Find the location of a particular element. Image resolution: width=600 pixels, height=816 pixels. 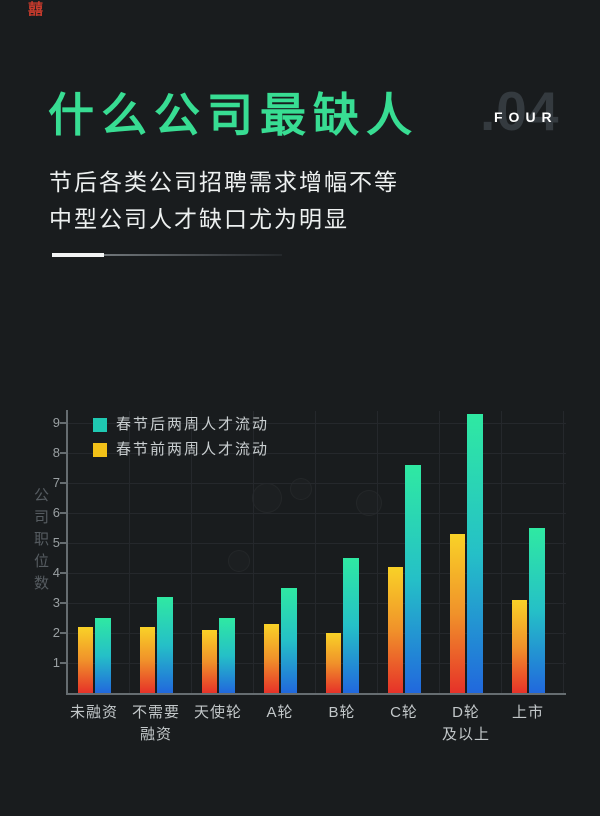

bar-before-B轮 is located at coordinates (333, 663).